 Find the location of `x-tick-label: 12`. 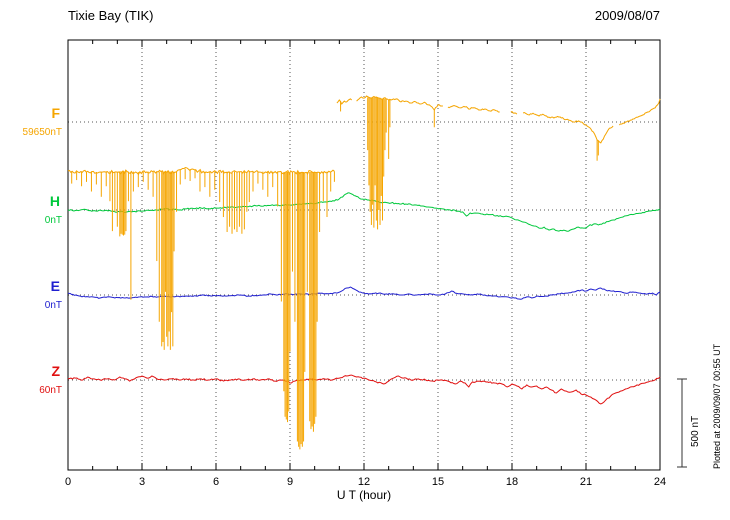

x-tick-label: 12 is located at coordinates (364, 482).